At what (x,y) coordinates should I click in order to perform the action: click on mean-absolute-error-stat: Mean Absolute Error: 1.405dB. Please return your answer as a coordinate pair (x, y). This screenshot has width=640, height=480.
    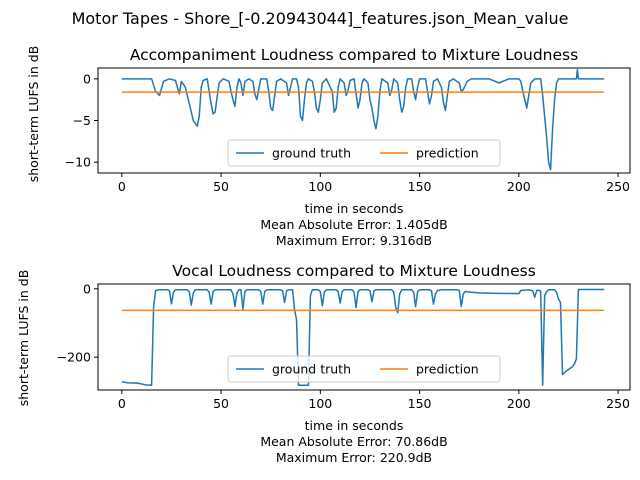
    Looking at the image, I should click on (353, 224).